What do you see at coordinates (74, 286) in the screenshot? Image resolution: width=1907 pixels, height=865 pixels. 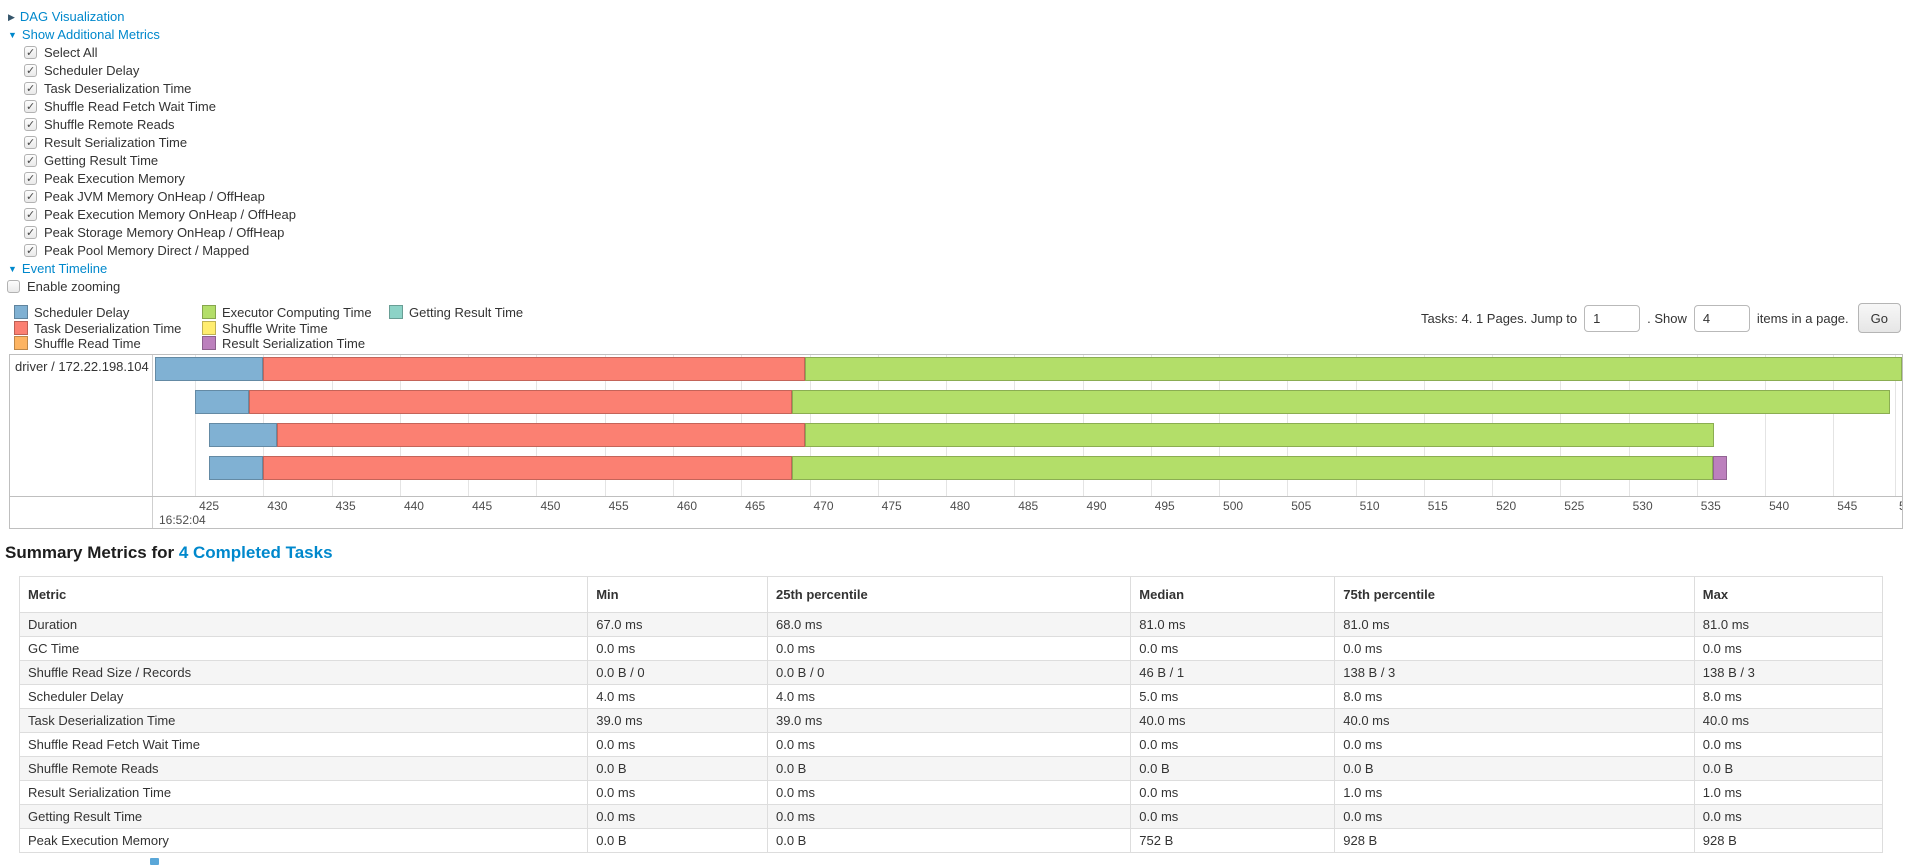 I see `enable-zooming-label: Enable zooming` at bounding box center [74, 286].